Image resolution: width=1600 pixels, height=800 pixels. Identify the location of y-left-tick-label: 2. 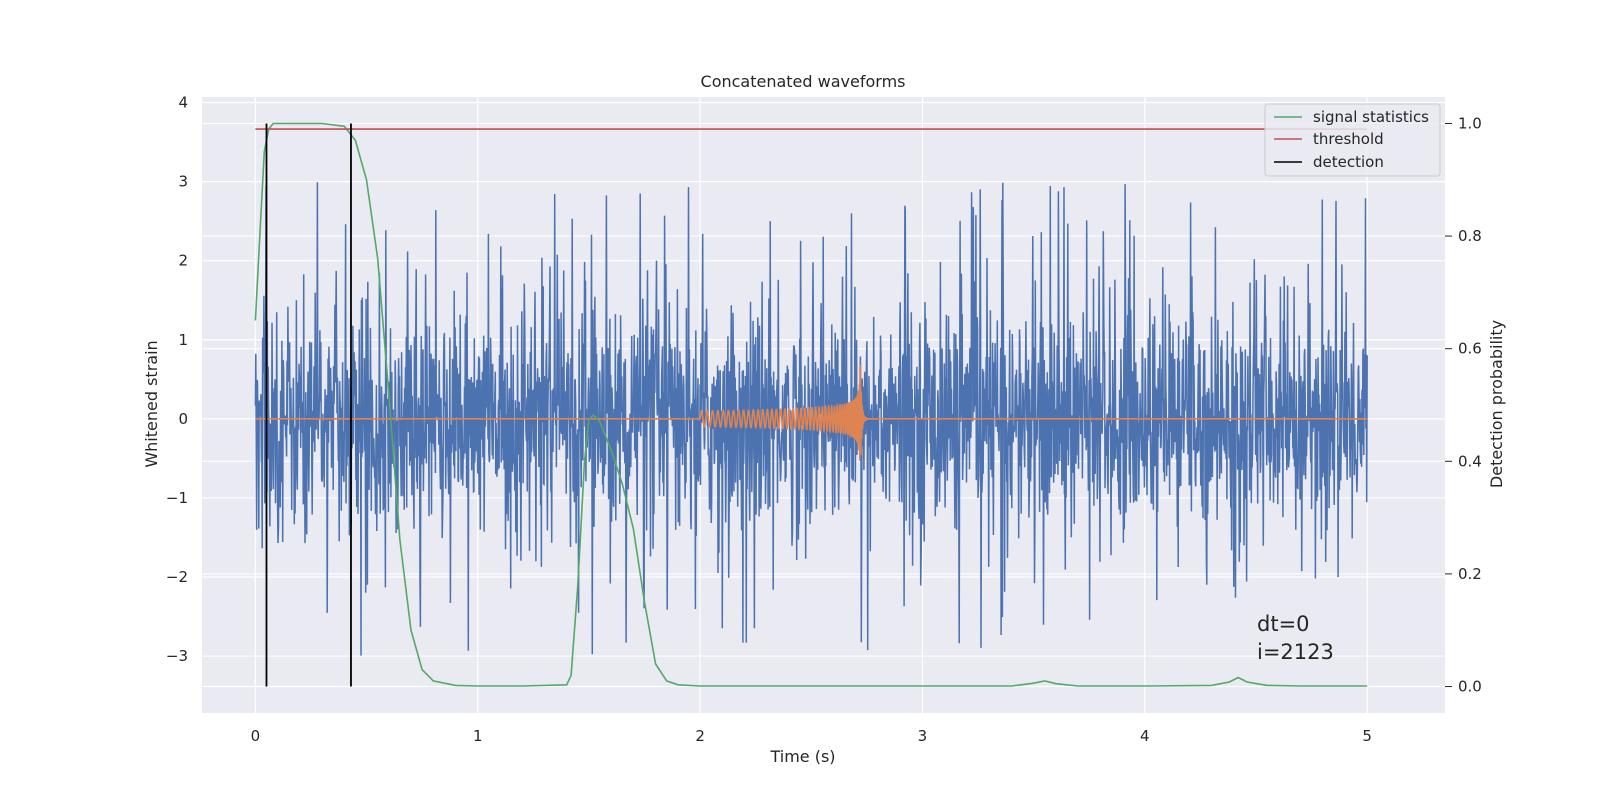
(183, 261).